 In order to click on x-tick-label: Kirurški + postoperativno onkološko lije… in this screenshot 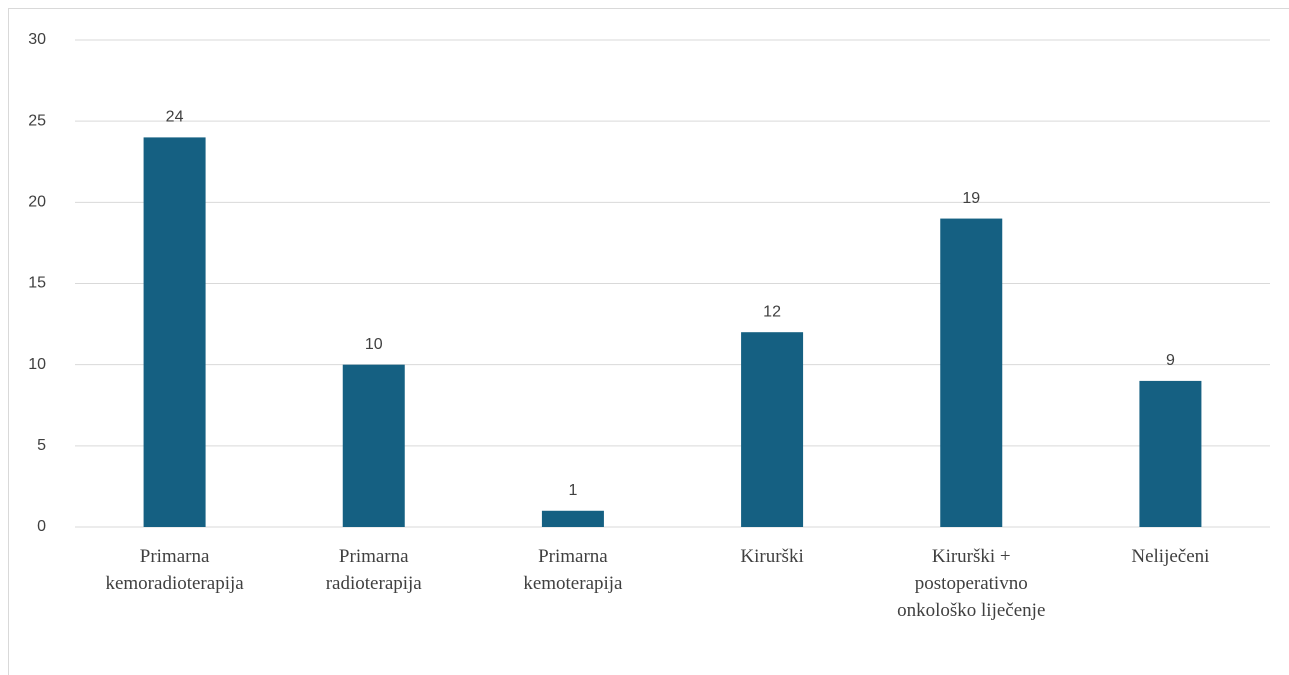, I will do `click(971, 583)`.